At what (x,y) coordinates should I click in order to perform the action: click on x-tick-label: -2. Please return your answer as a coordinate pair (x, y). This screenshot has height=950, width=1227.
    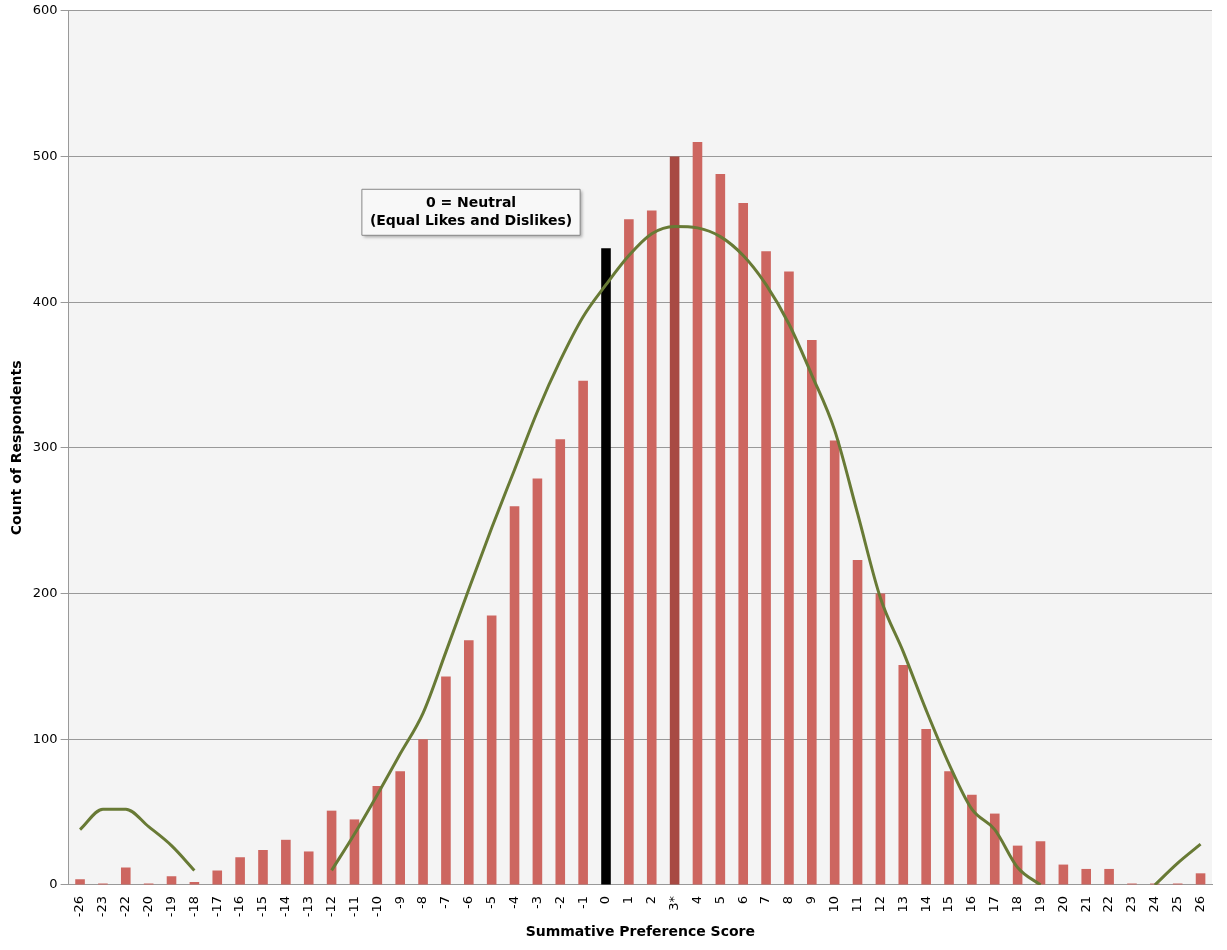
    Looking at the image, I should click on (559, 902).